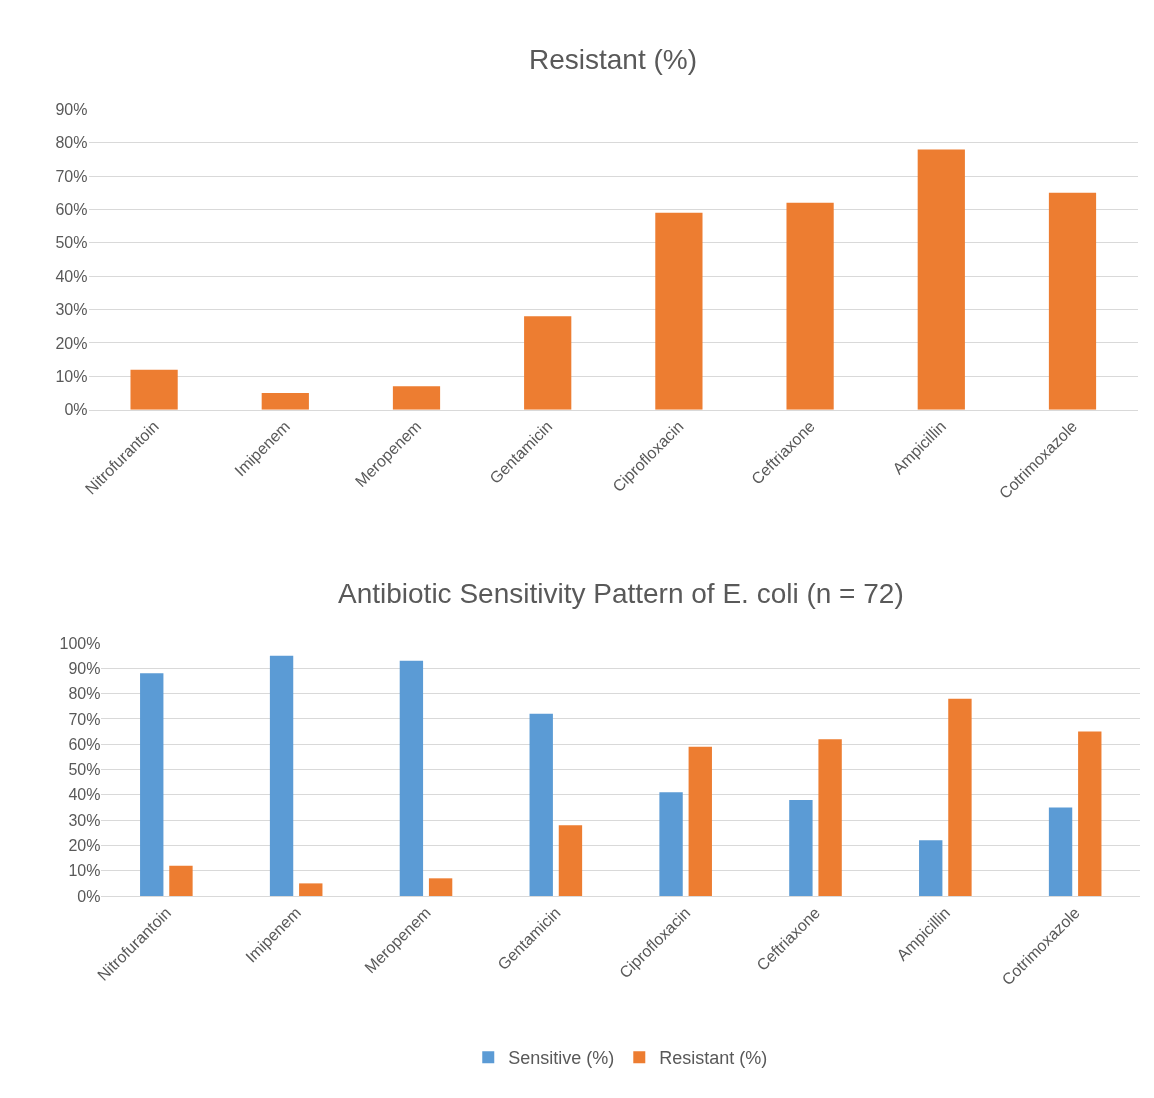 The image size is (1154, 1098). I want to click on chart-title: Antibiotic Sensitivity Pattern of E. coli (n = 72), so click(621, 593).